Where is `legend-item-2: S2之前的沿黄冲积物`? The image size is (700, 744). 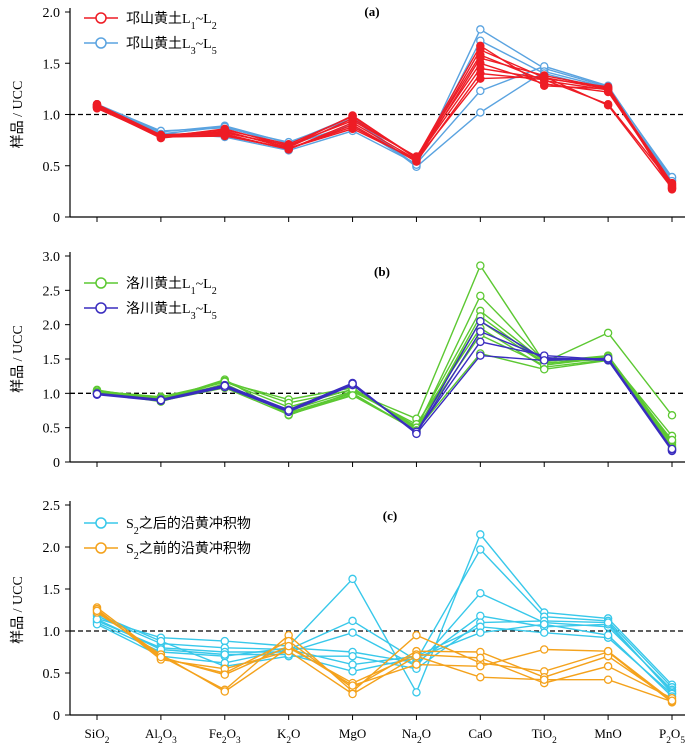 legend-item-2: S2之前的沿黄冲积物 is located at coordinates (167, 551).